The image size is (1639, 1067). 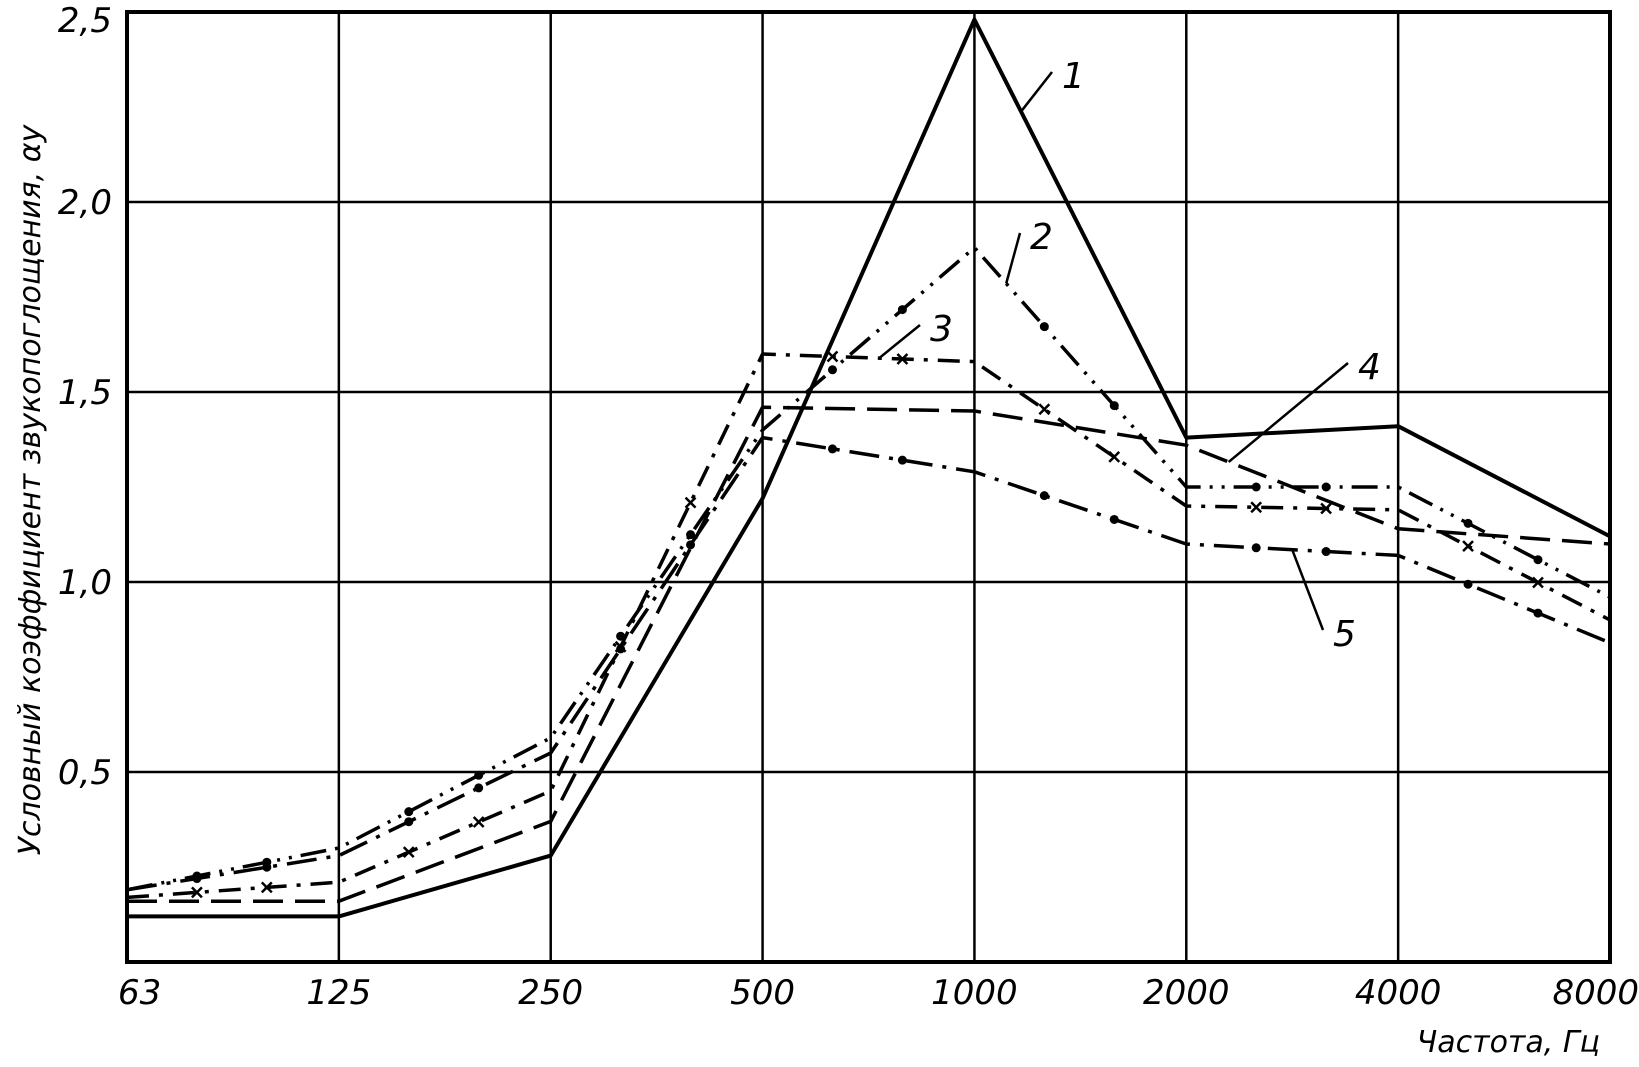 I want to click on curve-label-1: 1, so click(x=1073, y=76).